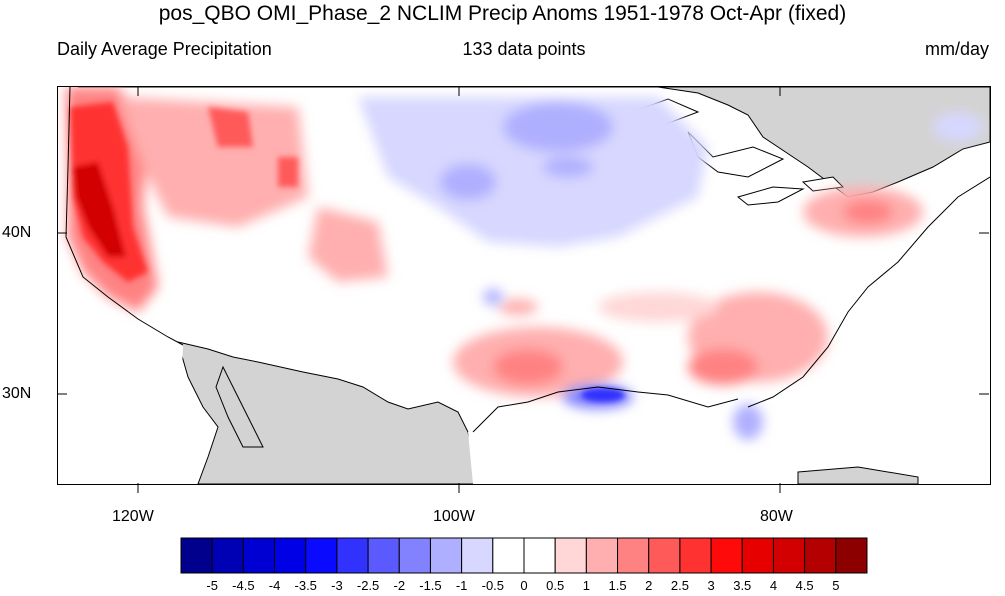 The image size is (1005, 596). I want to click on colorbar-tick-label: -1, so click(461, 585).